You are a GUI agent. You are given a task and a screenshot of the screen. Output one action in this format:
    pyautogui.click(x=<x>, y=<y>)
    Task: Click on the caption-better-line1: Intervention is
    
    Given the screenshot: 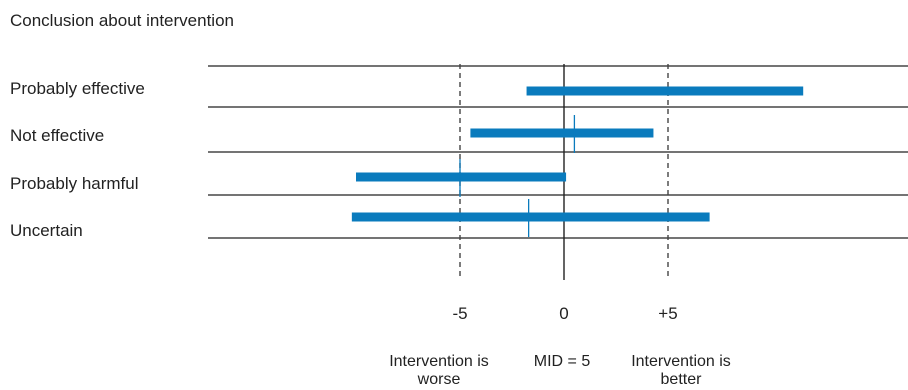 What is the action you would take?
    pyautogui.click(x=681, y=361)
    